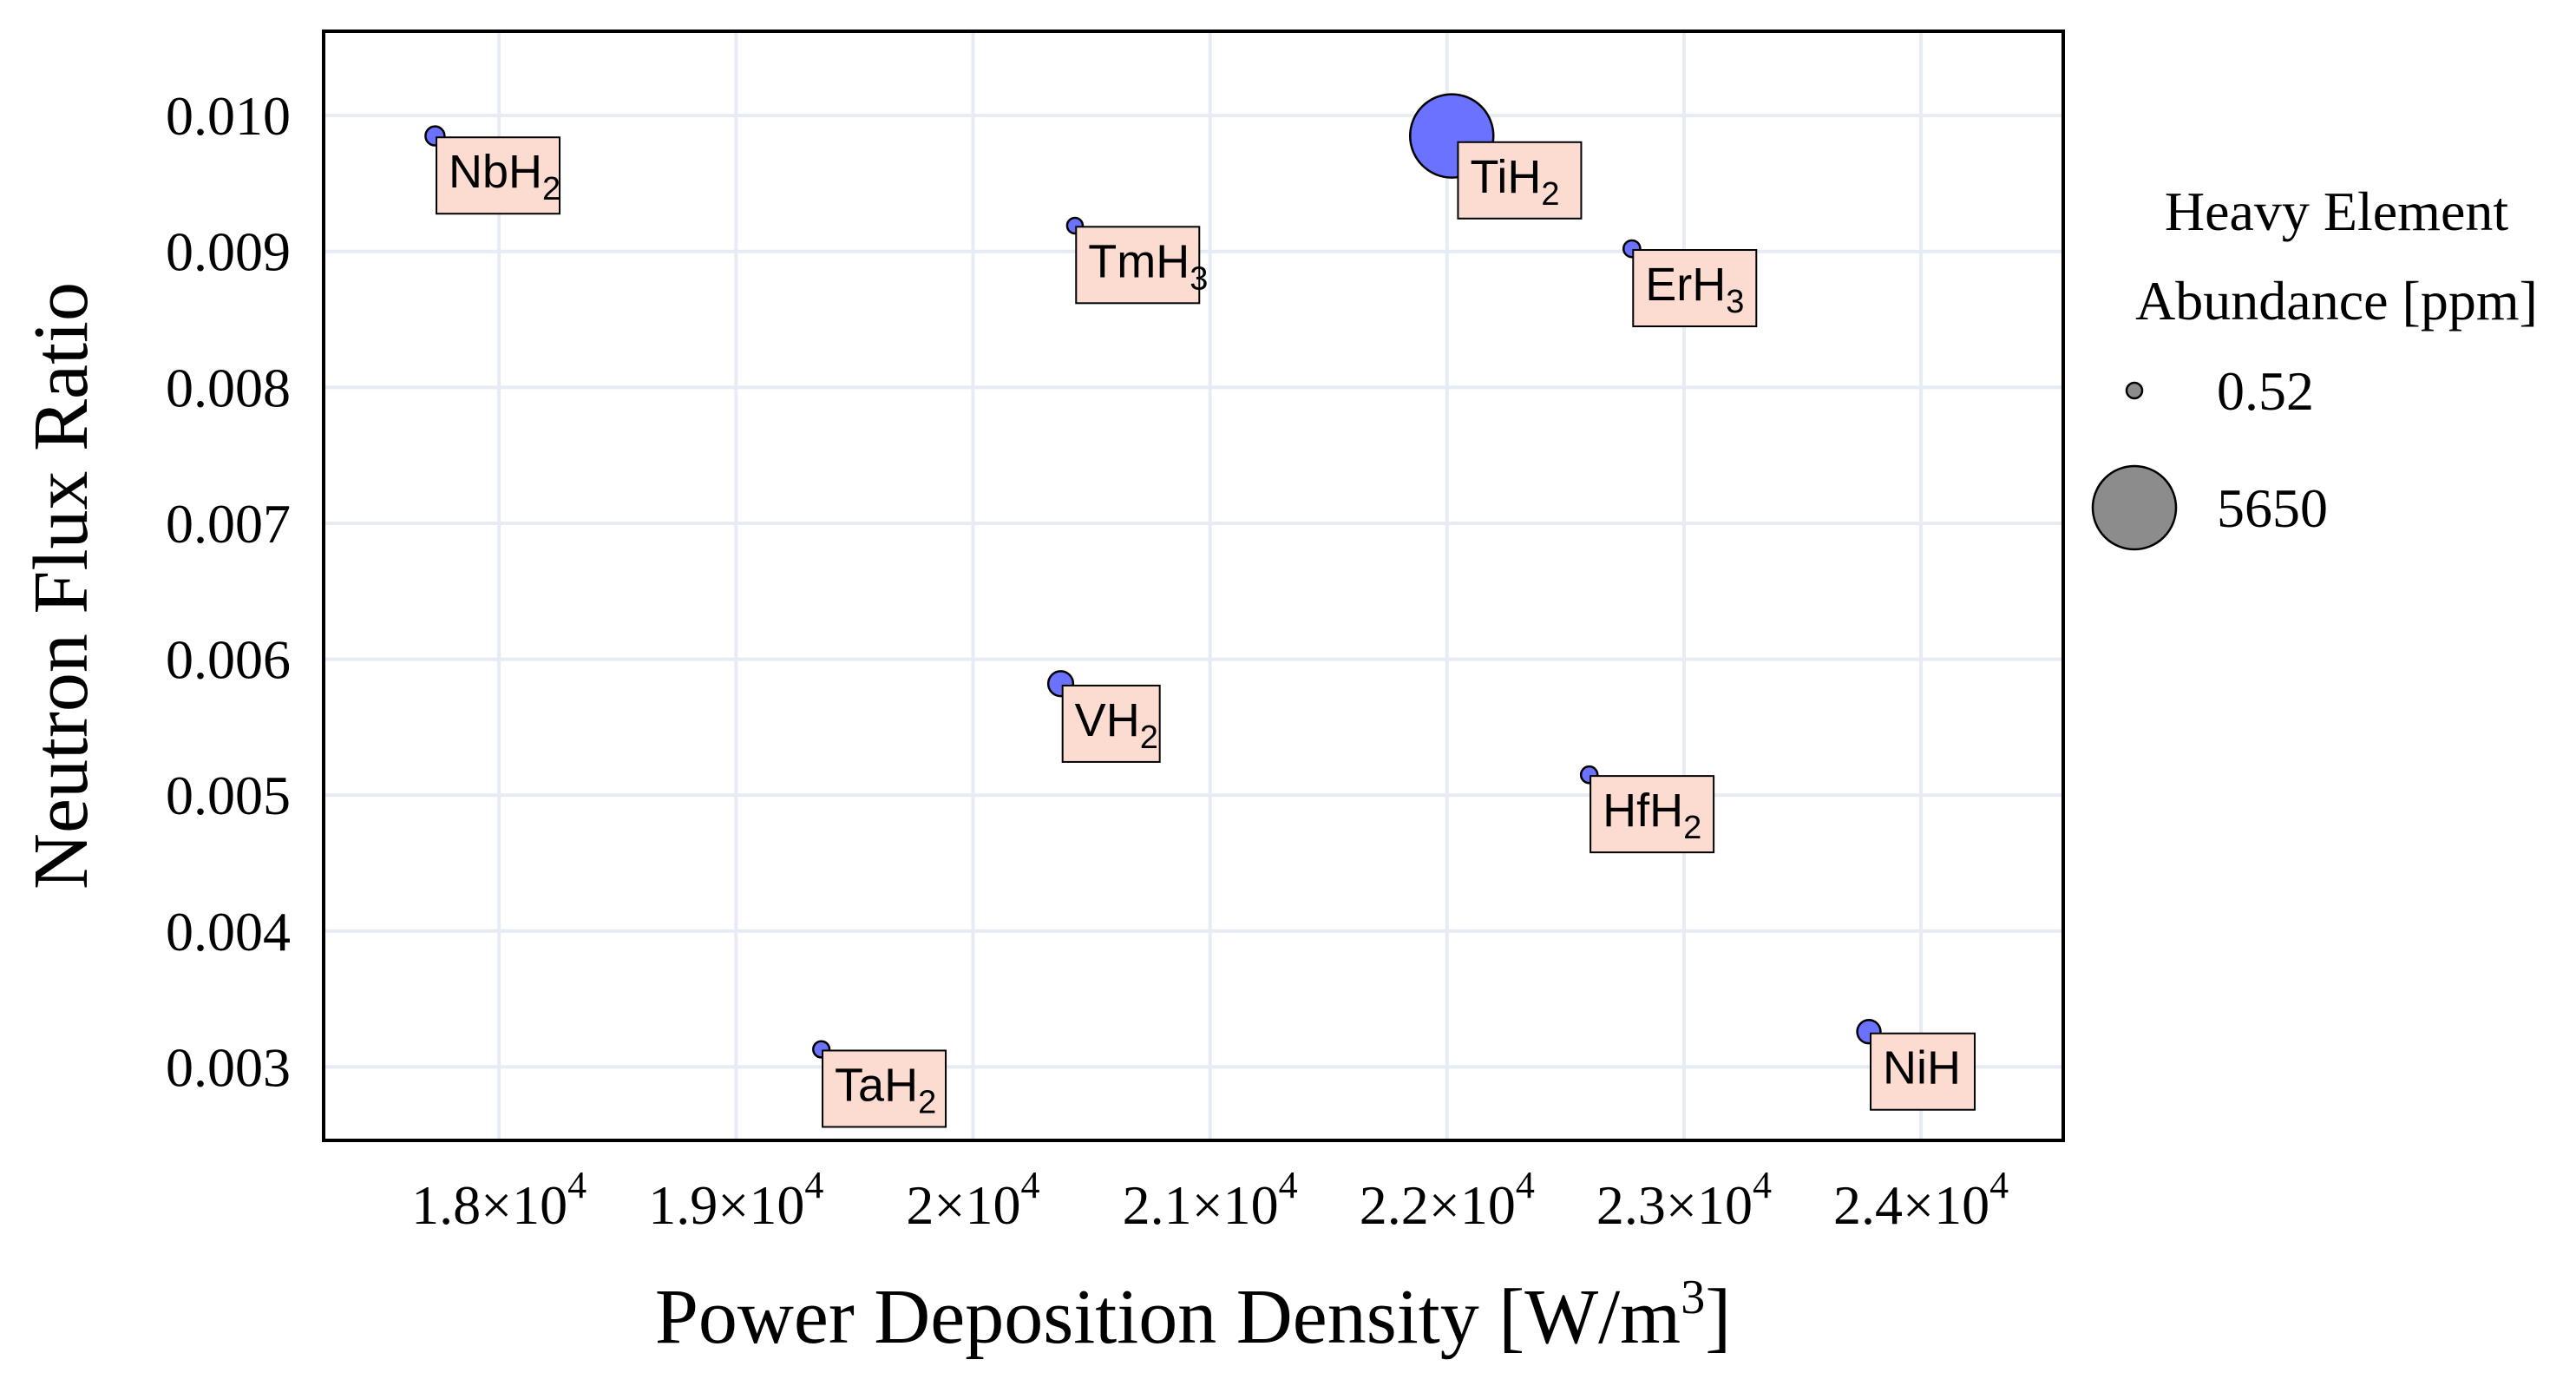  What do you see at coordinates (499, 1200) in the screenshot?
I see `x-tick-label: 1.8×10⁴` at bounding box center [499, 1200].